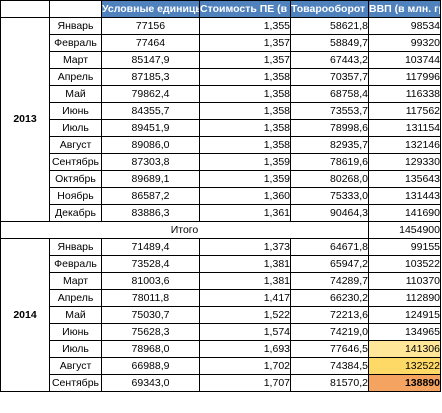  I want to click on turnover-cell: 70357,7, so click(329, 77).